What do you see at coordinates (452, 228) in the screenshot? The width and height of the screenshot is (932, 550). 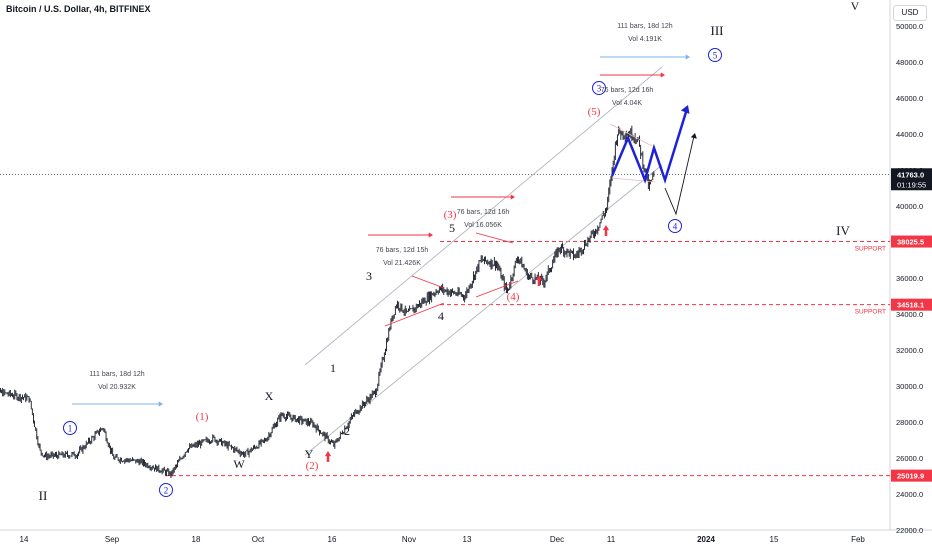 I see `wave-label-black: 5` at bounding box center [452, 228].